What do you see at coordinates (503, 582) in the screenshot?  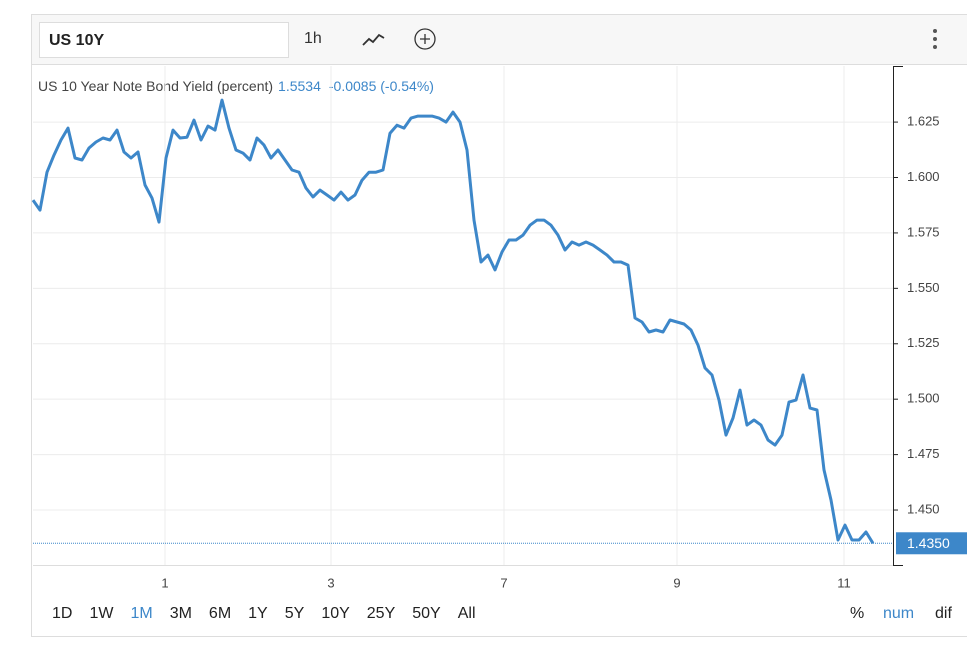 I see `x-tick-label: 7` at bounding box center [503, 582].